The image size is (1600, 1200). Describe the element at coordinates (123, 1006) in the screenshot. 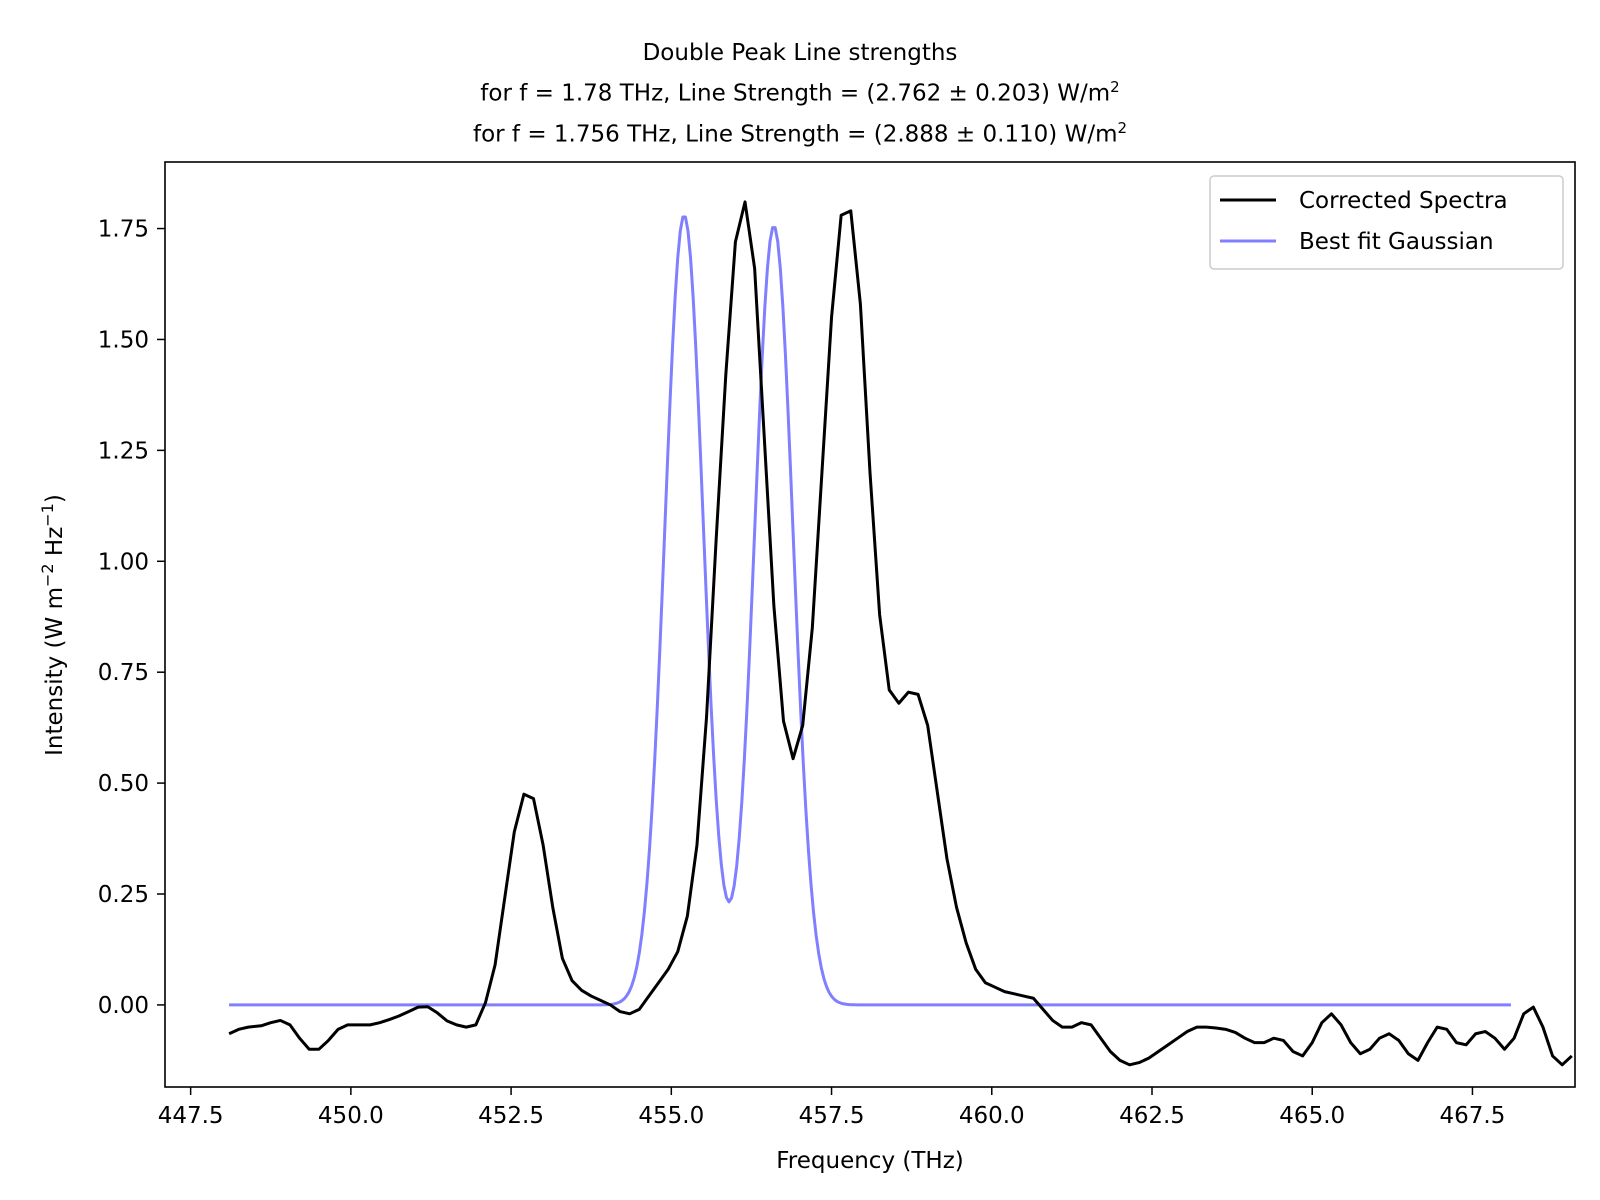

I see `y-tick-label: 0.00` at that location.